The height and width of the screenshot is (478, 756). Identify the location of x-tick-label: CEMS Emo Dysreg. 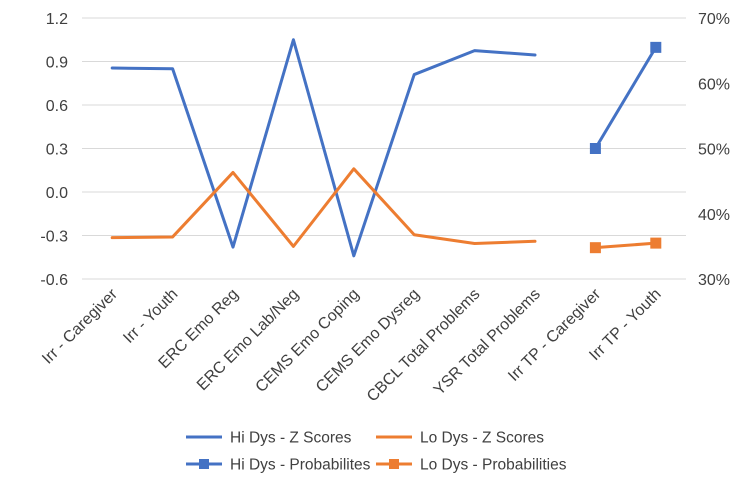
(368, 341).